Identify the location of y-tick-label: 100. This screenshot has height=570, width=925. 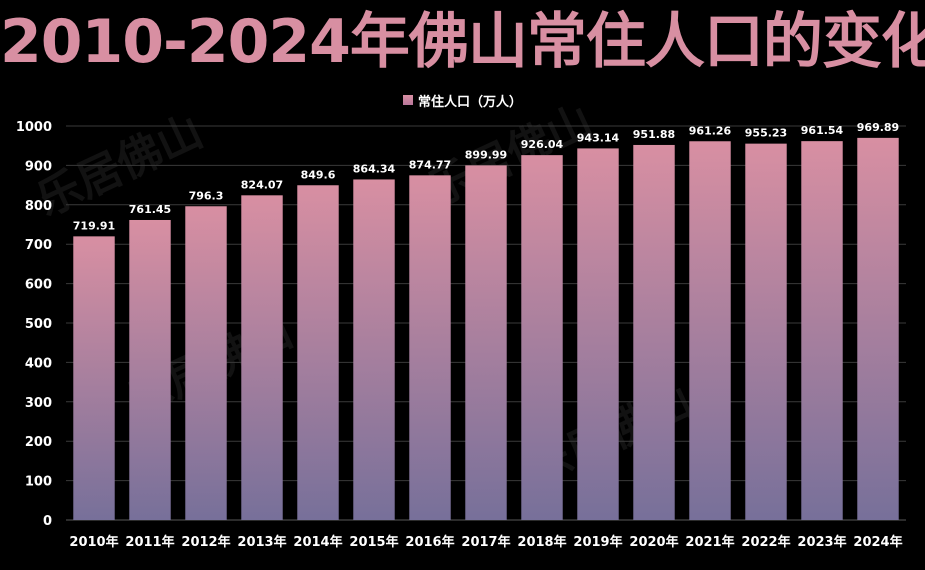
(38, 482).